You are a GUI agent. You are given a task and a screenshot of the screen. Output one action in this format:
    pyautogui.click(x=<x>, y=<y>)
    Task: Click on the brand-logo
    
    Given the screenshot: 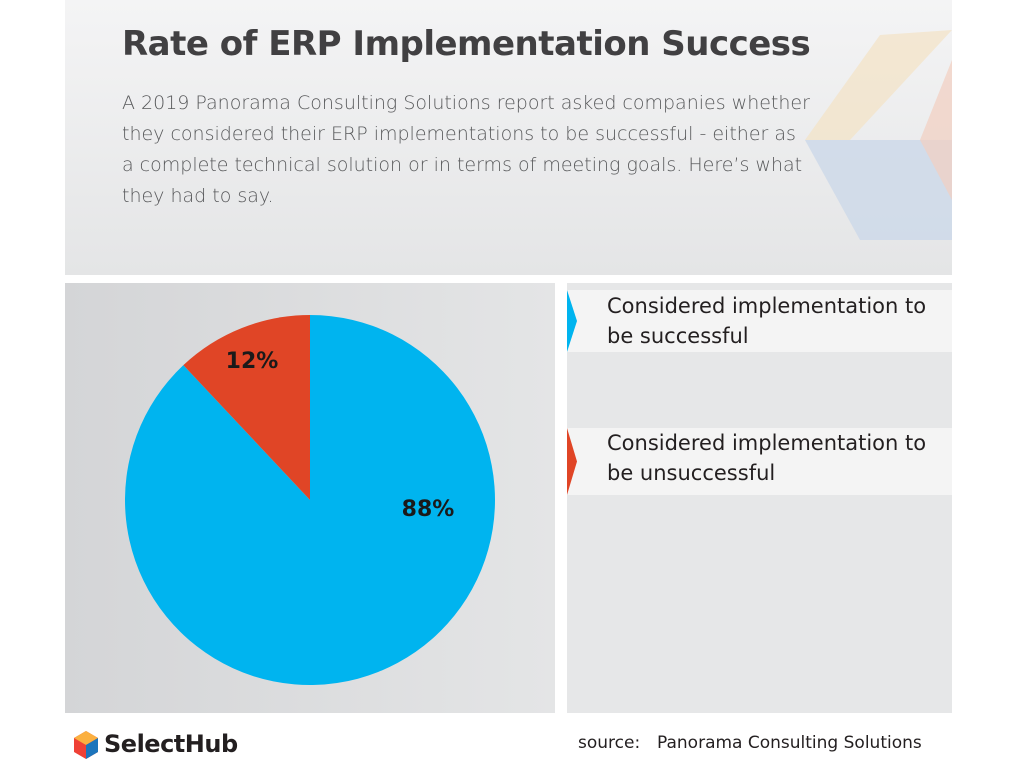 What is the action you would take?
    pyautogui.click(x=86, y=745)
    